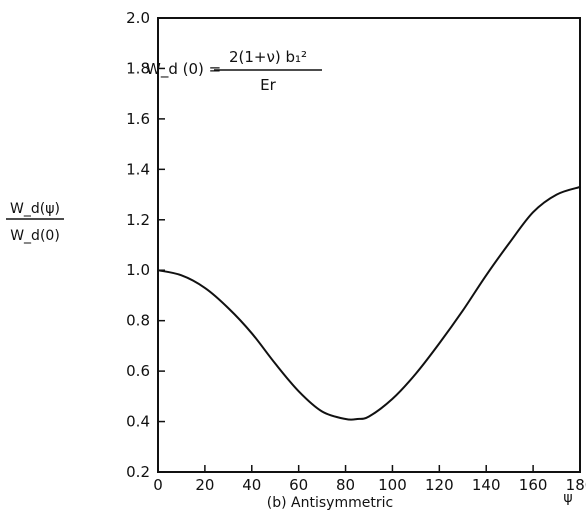 The height and width of the screenshot is (512, 586). I want to click on x-tick-label: 180, so click(576, 485).